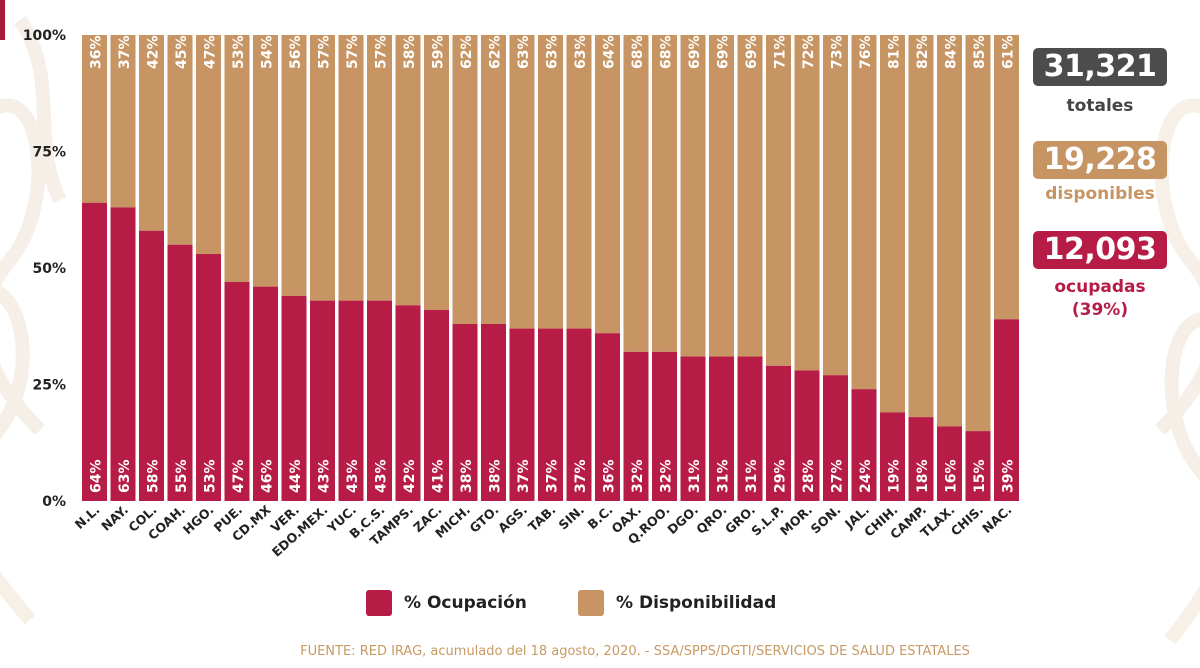 This screenshot has height=668, width=1200. What do you see at coordinates (1100, 160) in the screenshot?
I see `disponibles-value-box: 19,228` at bounding box center [1100, 160].